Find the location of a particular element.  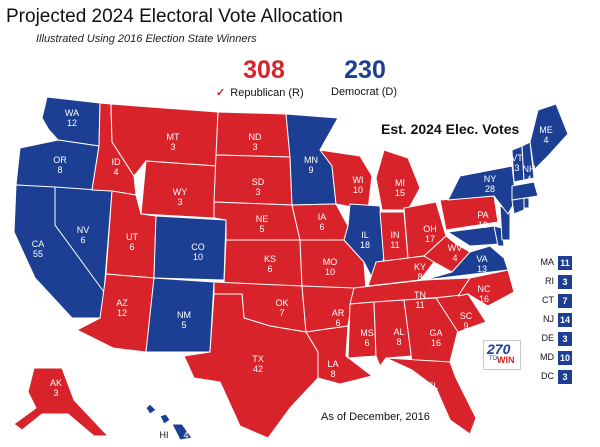

state-votes-co: 10 is located at coordinates (198, 257).